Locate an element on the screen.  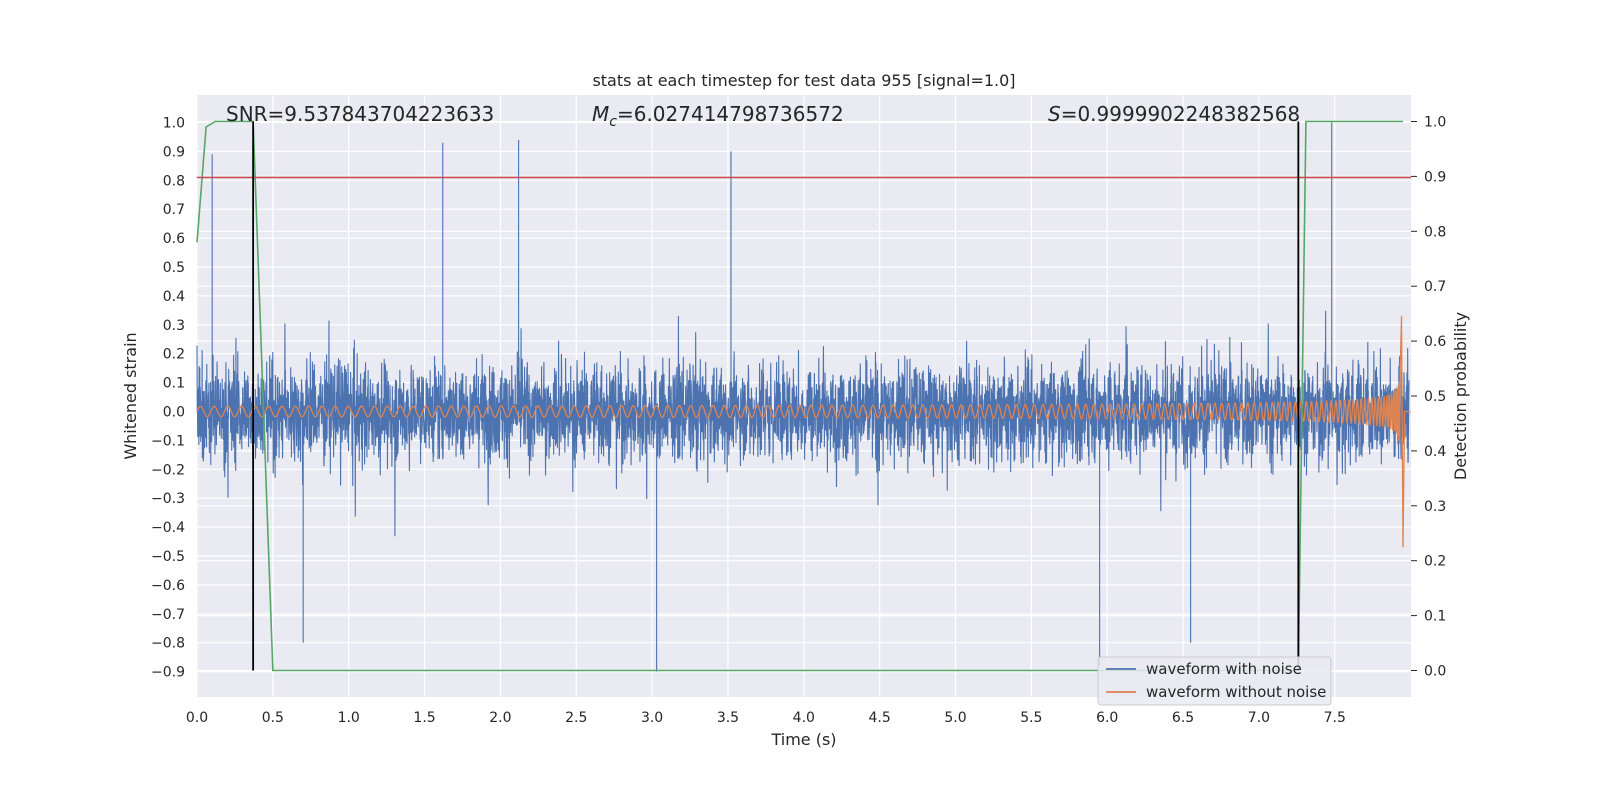
y-tick-label-left: −0.8 is located at coordinates (168, 644).